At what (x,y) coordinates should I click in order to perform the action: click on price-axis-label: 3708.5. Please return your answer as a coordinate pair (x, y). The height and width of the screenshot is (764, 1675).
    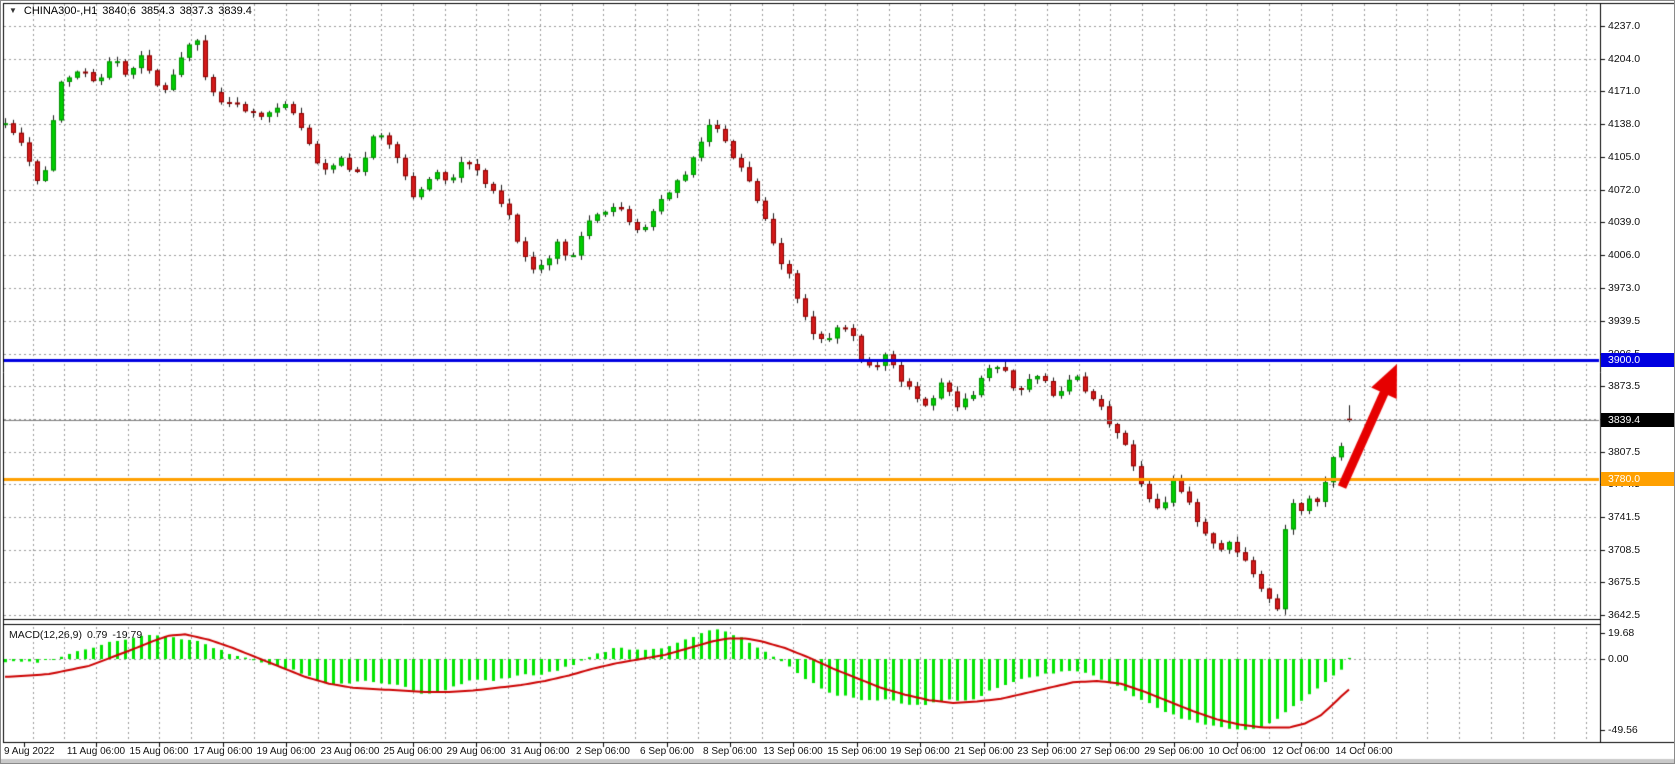
    Looking at the image, I should click on (1624, 549).